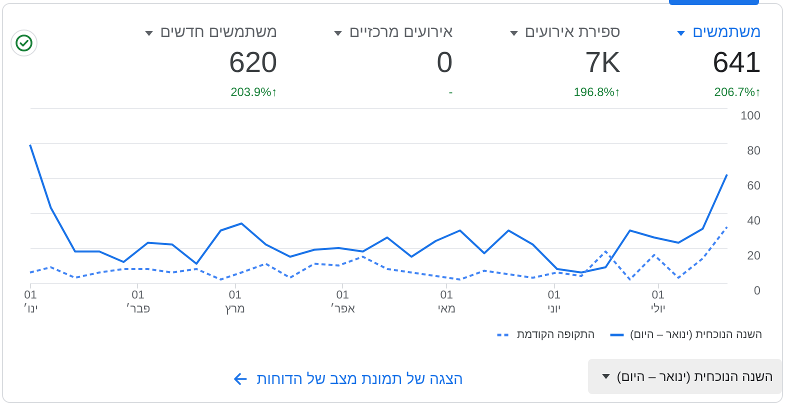 The image size is (787, 405). Describe the element at coordinates (696, 335) in the screenshot. I see `legend-label: השנה הנוכחית (ינואר – היום)` at that location.